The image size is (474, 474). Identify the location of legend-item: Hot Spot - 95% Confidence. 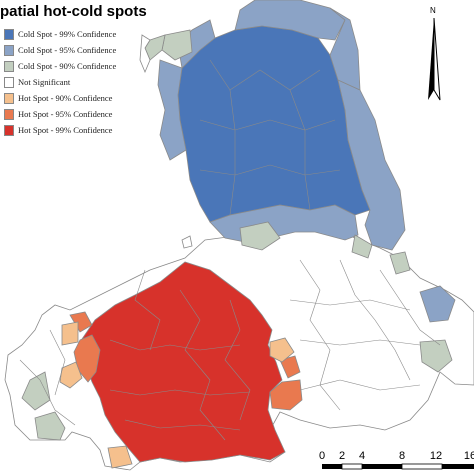
(60, 114).